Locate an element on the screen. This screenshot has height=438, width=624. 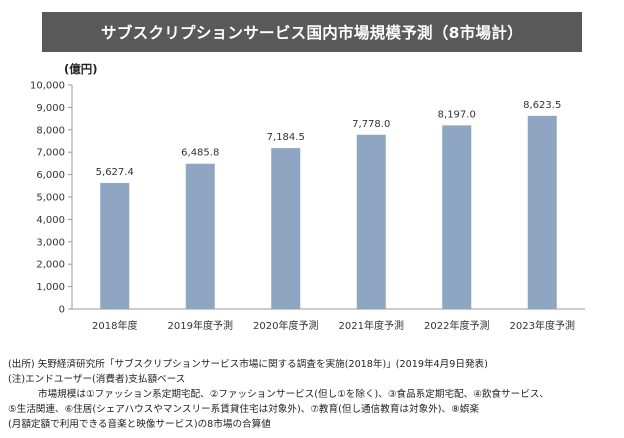
bar-value-label: 6,485.8 is located at coordinates (200, 153).